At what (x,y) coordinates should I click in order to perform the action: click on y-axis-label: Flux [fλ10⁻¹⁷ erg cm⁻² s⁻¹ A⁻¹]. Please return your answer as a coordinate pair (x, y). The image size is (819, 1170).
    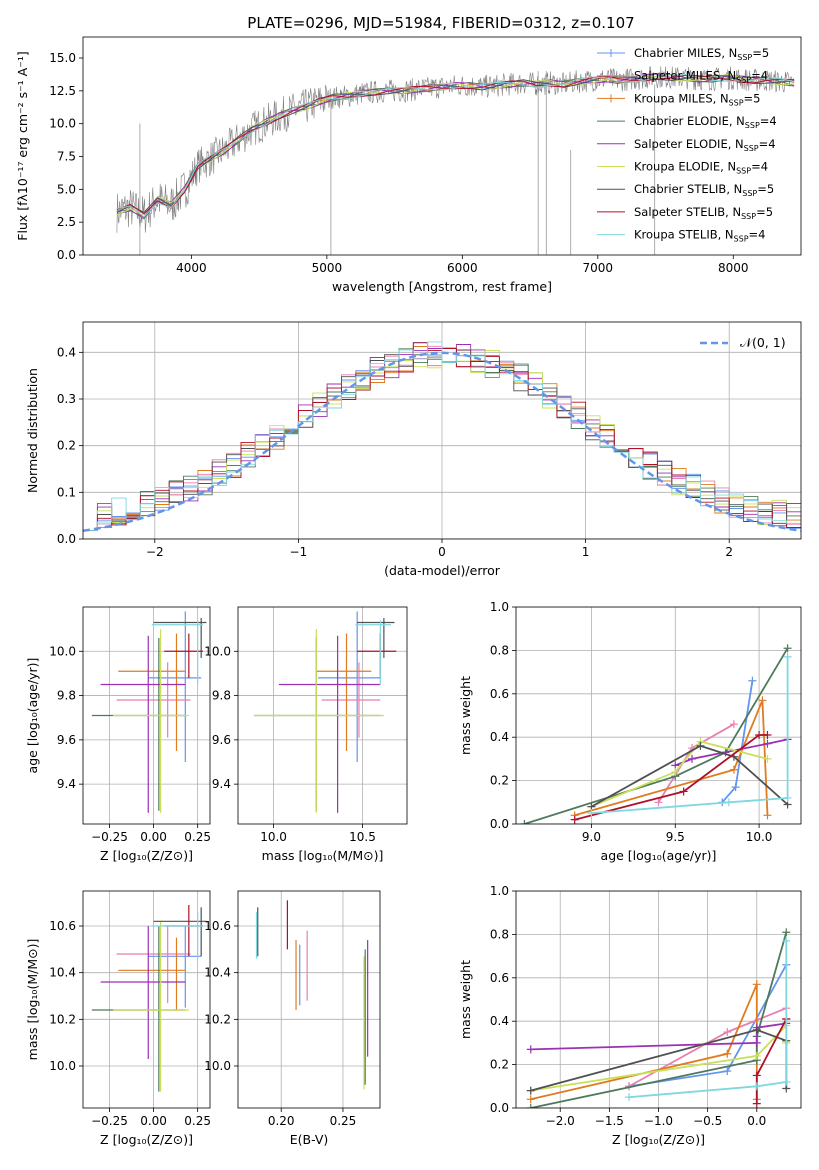
    Looking at the image, I should click on (22, 145).